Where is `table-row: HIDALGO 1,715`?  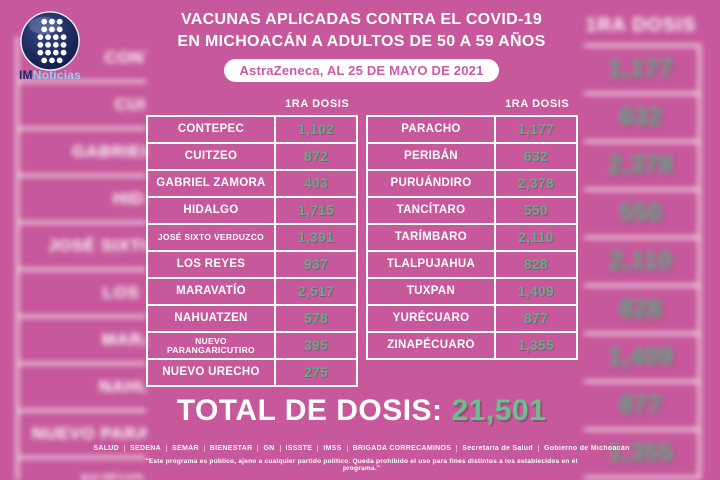
table-row: HIDALGO 1,715 is located at coordinates (251, 211).